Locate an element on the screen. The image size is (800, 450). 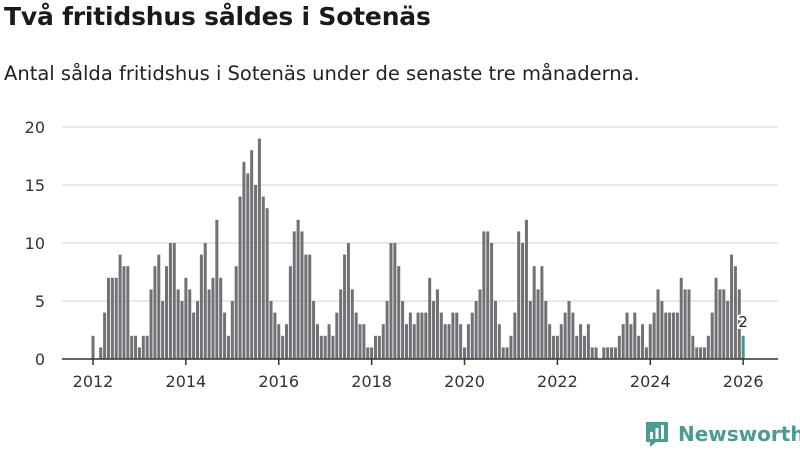
chart-title: Två fritidshus såldes i Sotenäs is located at coordinates (217, 16).